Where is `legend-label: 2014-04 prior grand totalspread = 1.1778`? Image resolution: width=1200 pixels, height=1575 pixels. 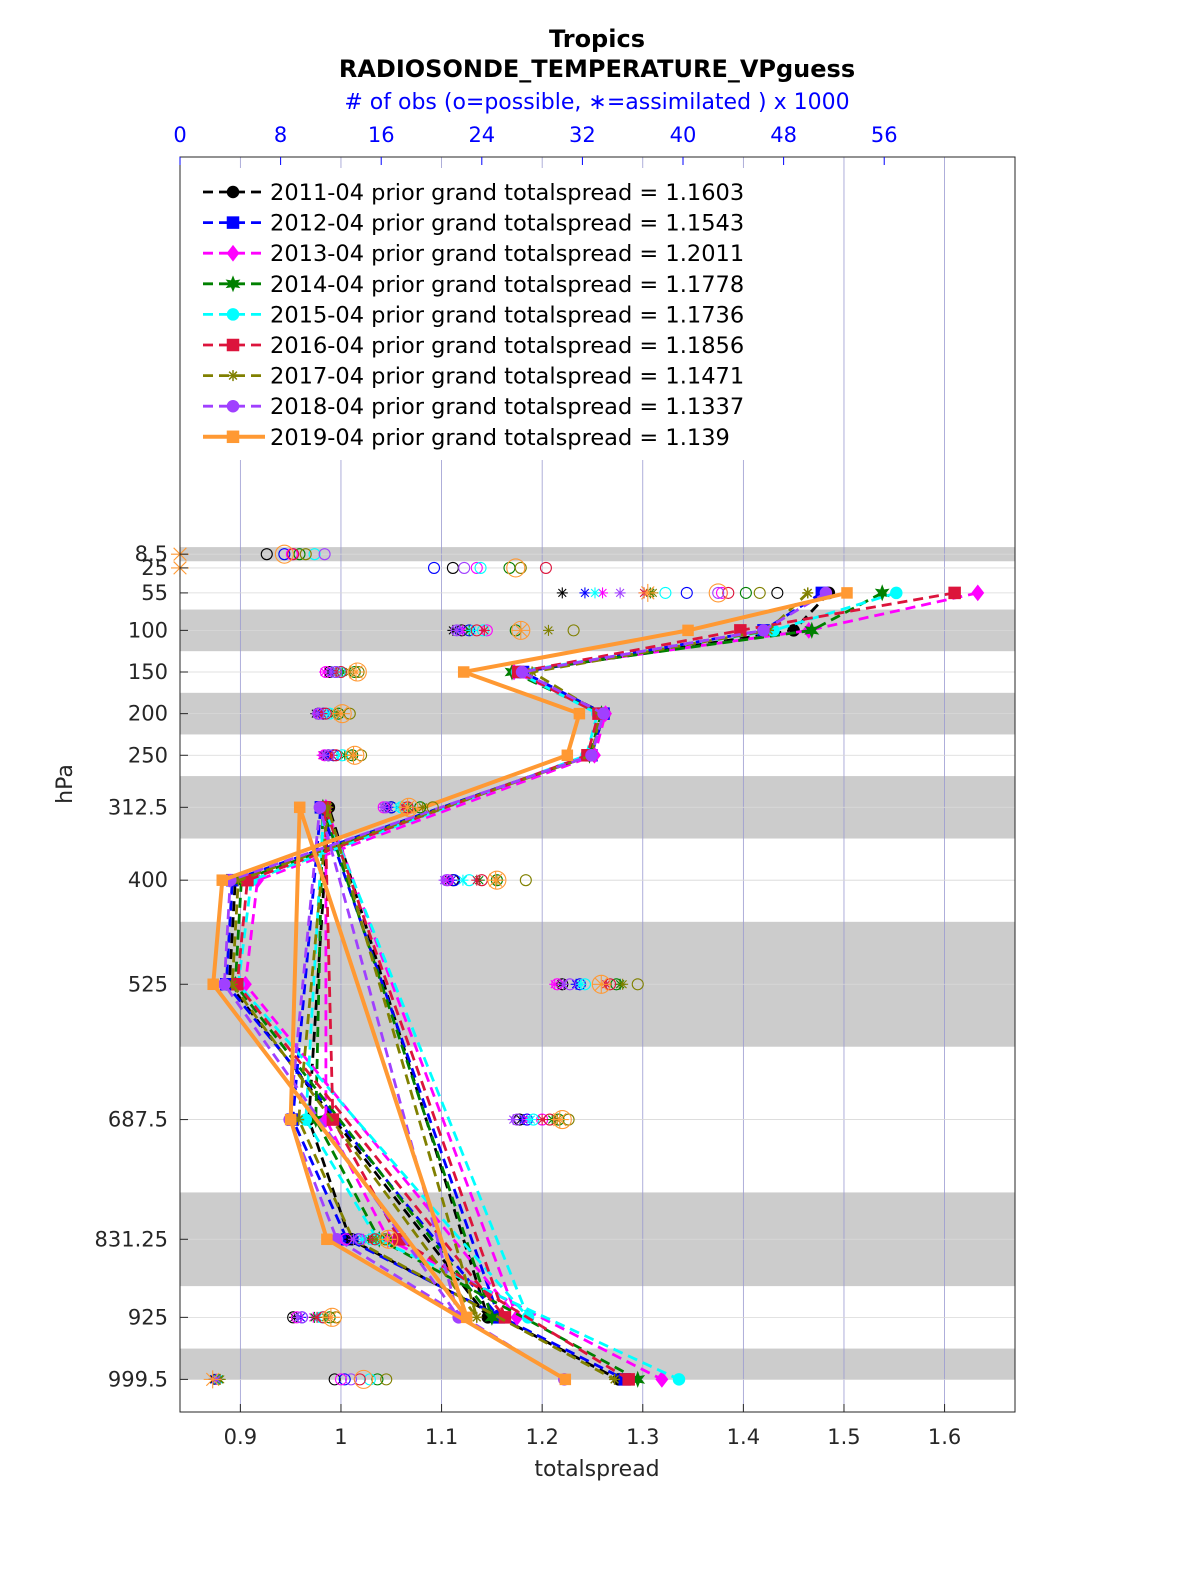
legend-label: 2014-04 prior grand totalspread = 1.1778 is located at coordinates (507, 285).